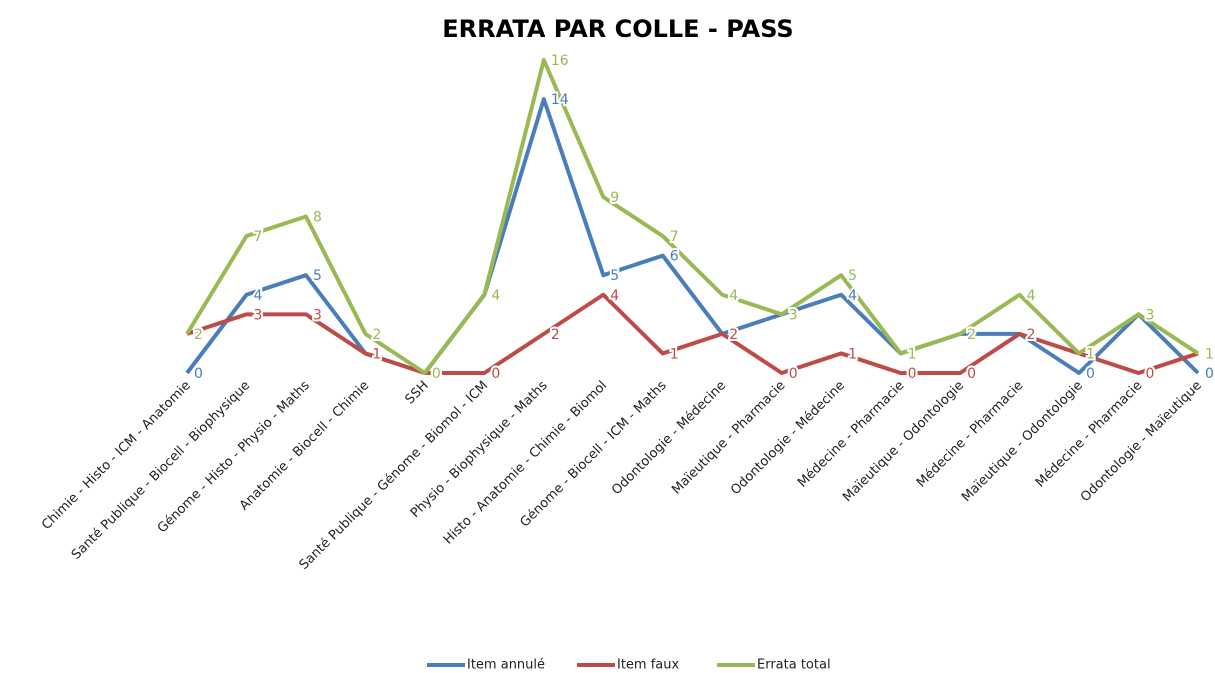 The width and height of the screenshot is (1215, 673). What do you see at coordinates (614, 198) in the screenshot?
I see `data-label: 9` at bounding box center [614, 198].